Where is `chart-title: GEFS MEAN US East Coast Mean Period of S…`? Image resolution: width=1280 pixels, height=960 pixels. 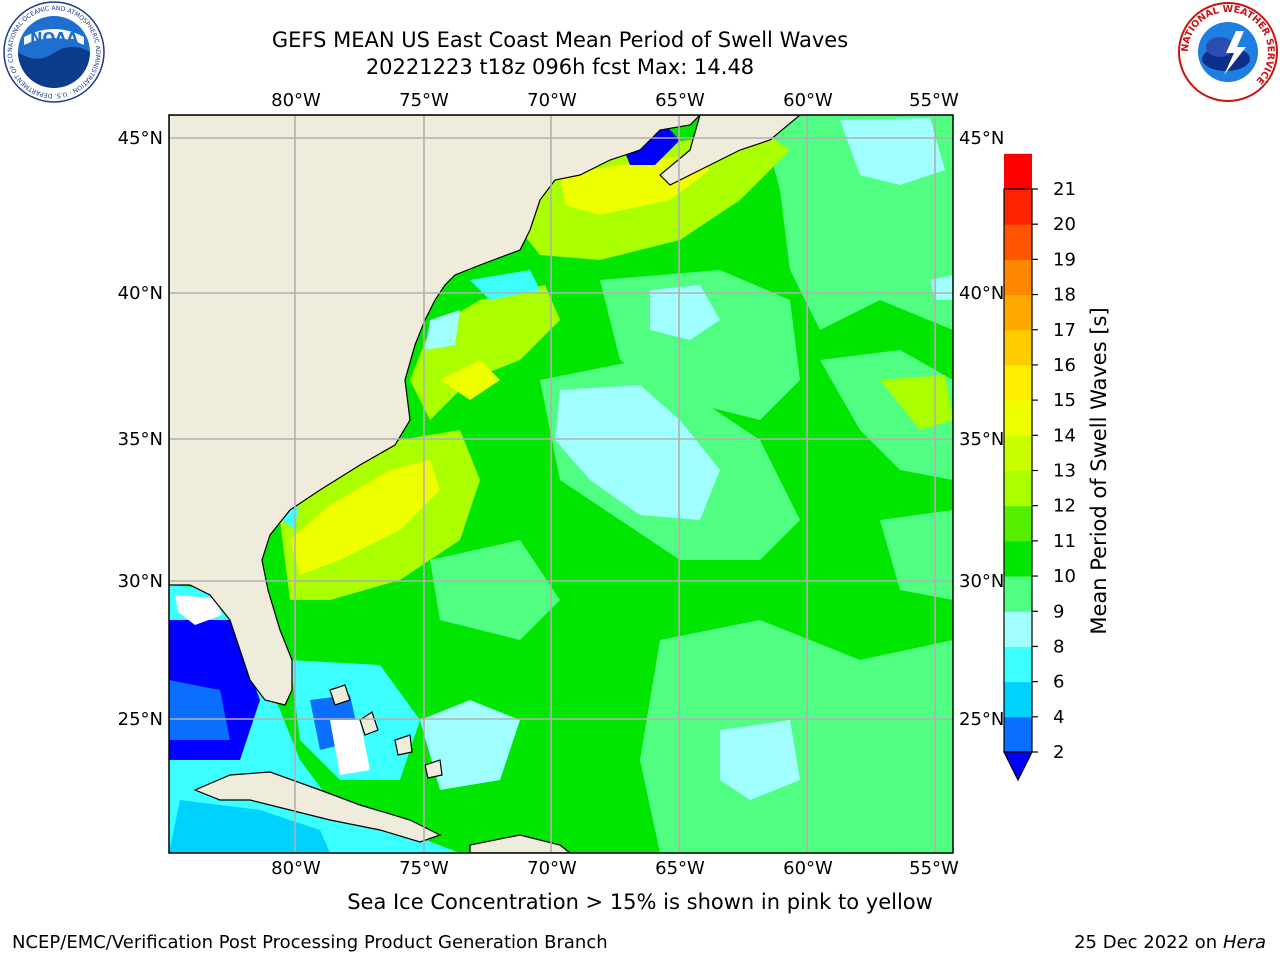
chart-title: GEFS MEAN US East Coast Mean Period of S… is located at coordinates (560, 40).